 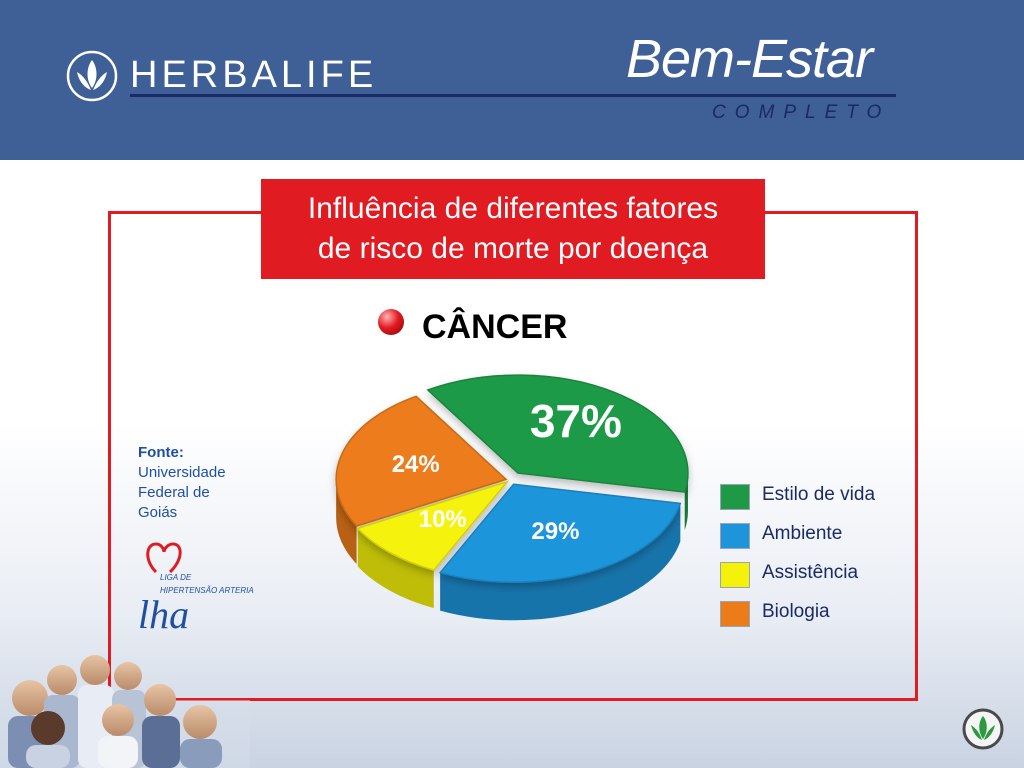 I want to click on brand-name: HERBALIFE, so click(x=254, y=75).